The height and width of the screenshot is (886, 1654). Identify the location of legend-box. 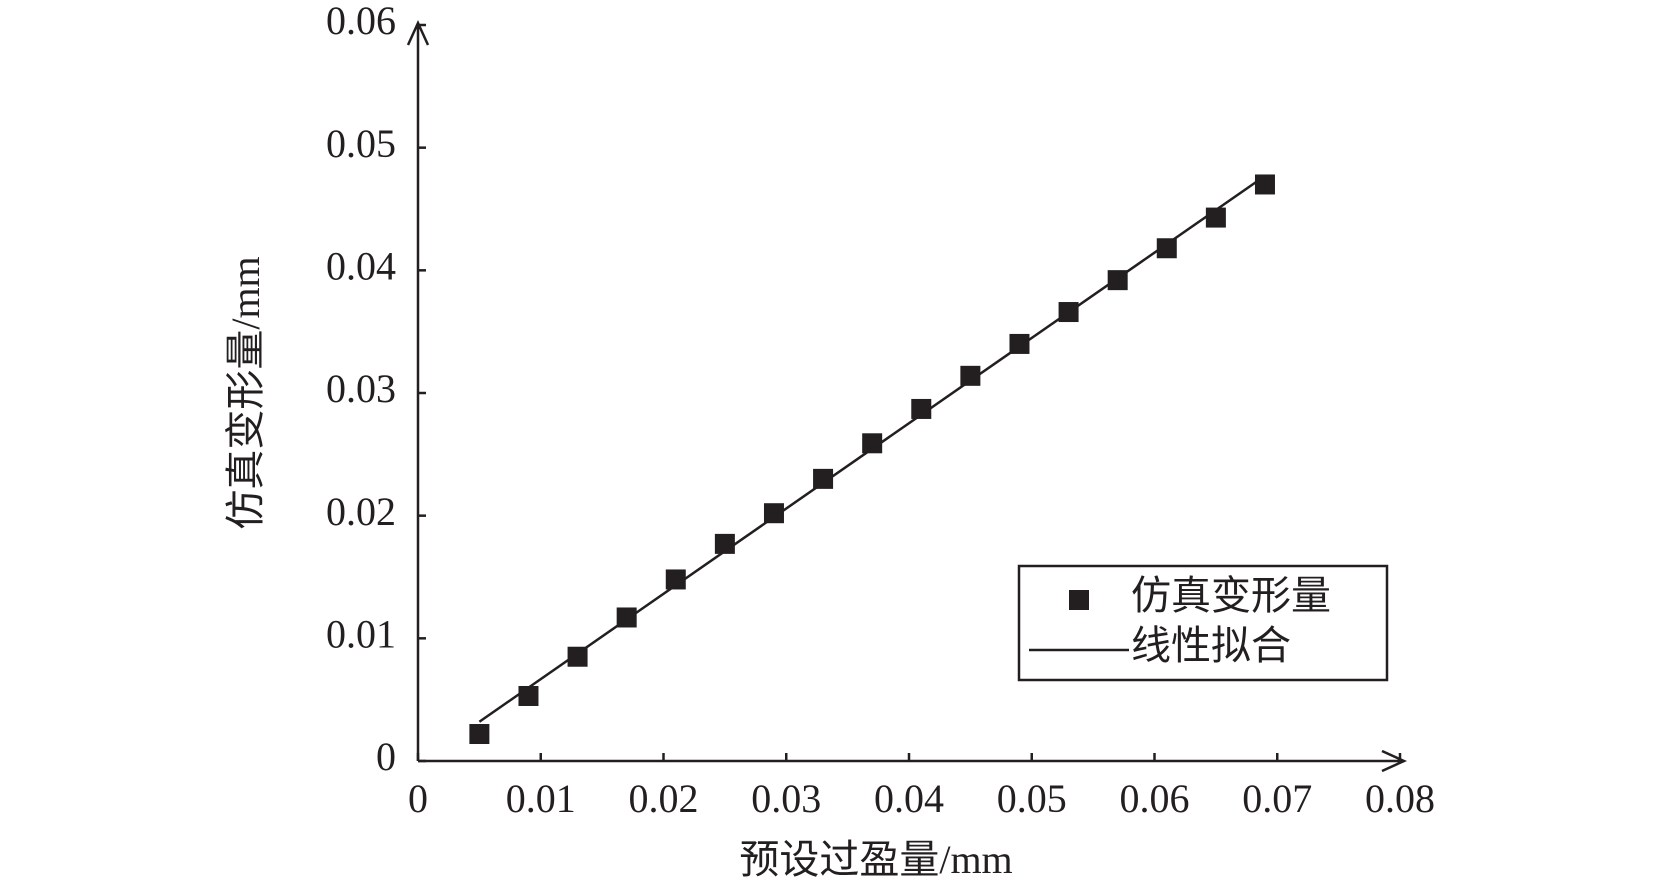
(1203, 623).